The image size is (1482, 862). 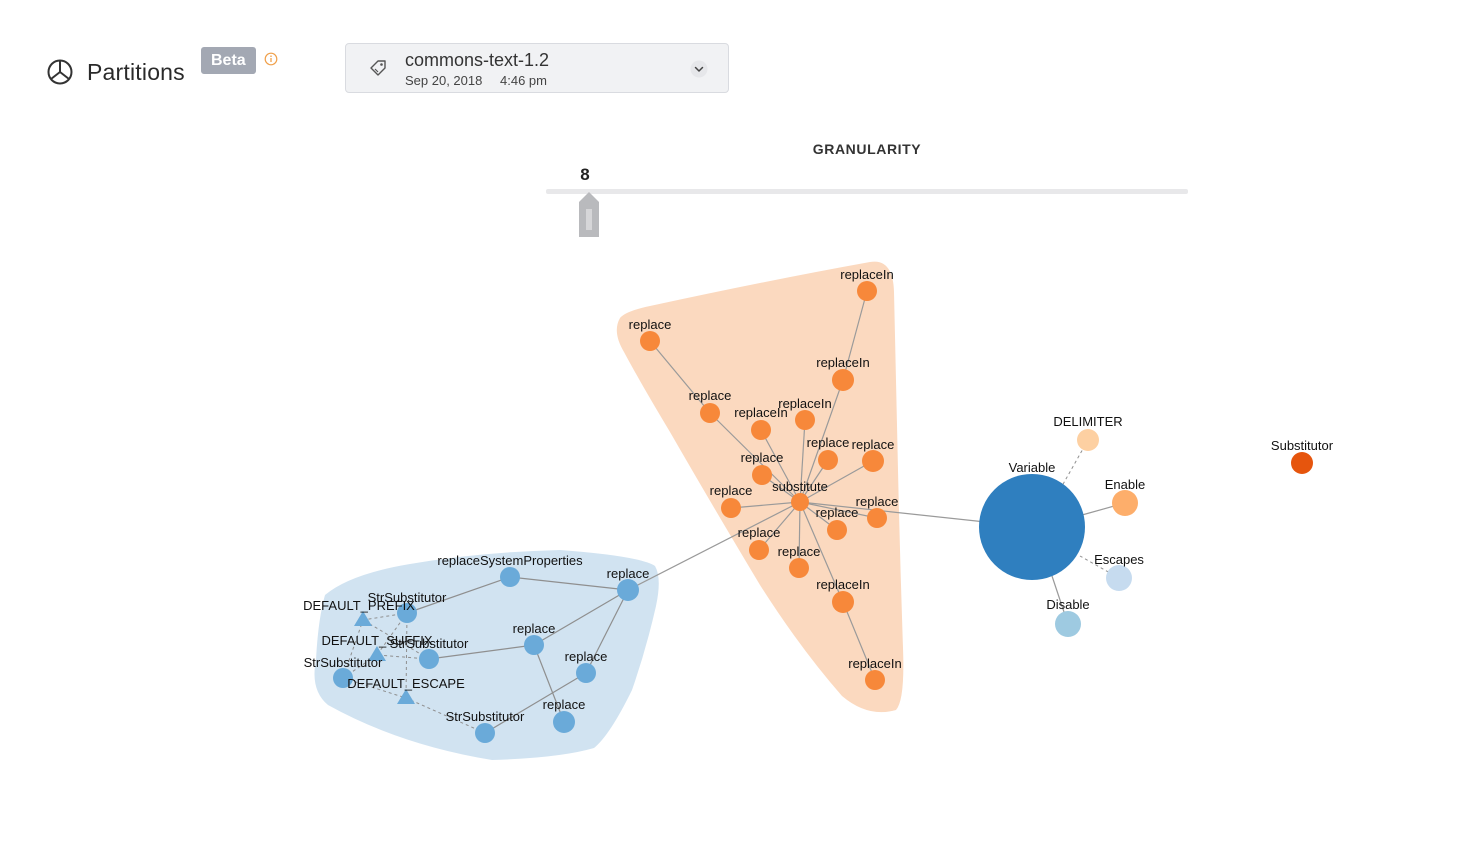 I want to click on node-disable, so click(x=1068, y=624).